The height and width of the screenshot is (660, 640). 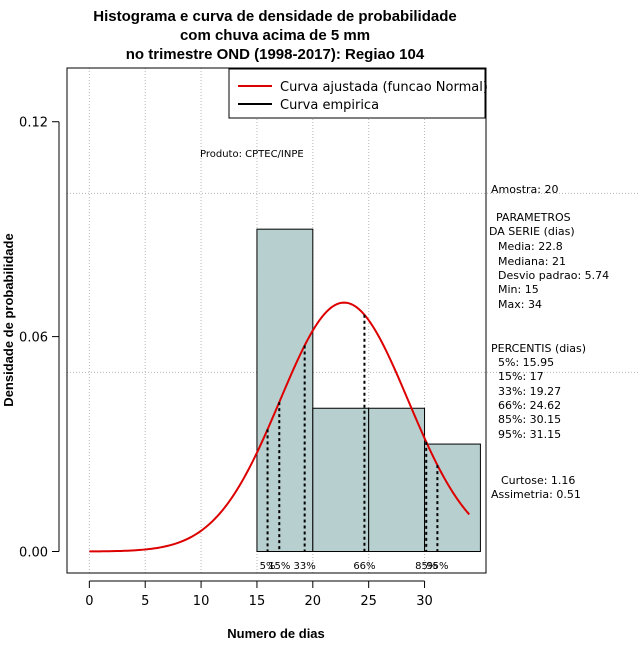 What do you see at coordinates (524, 189) in the screenshot?
I see `stats-amostra: Amostra: 20` at bounding box center [524, 189].